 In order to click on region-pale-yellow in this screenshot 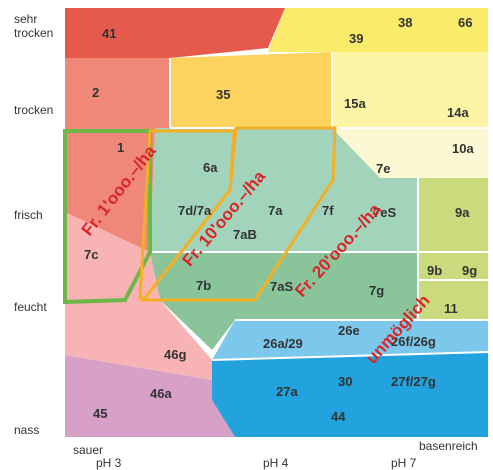, I will do `click(410, 90)`.